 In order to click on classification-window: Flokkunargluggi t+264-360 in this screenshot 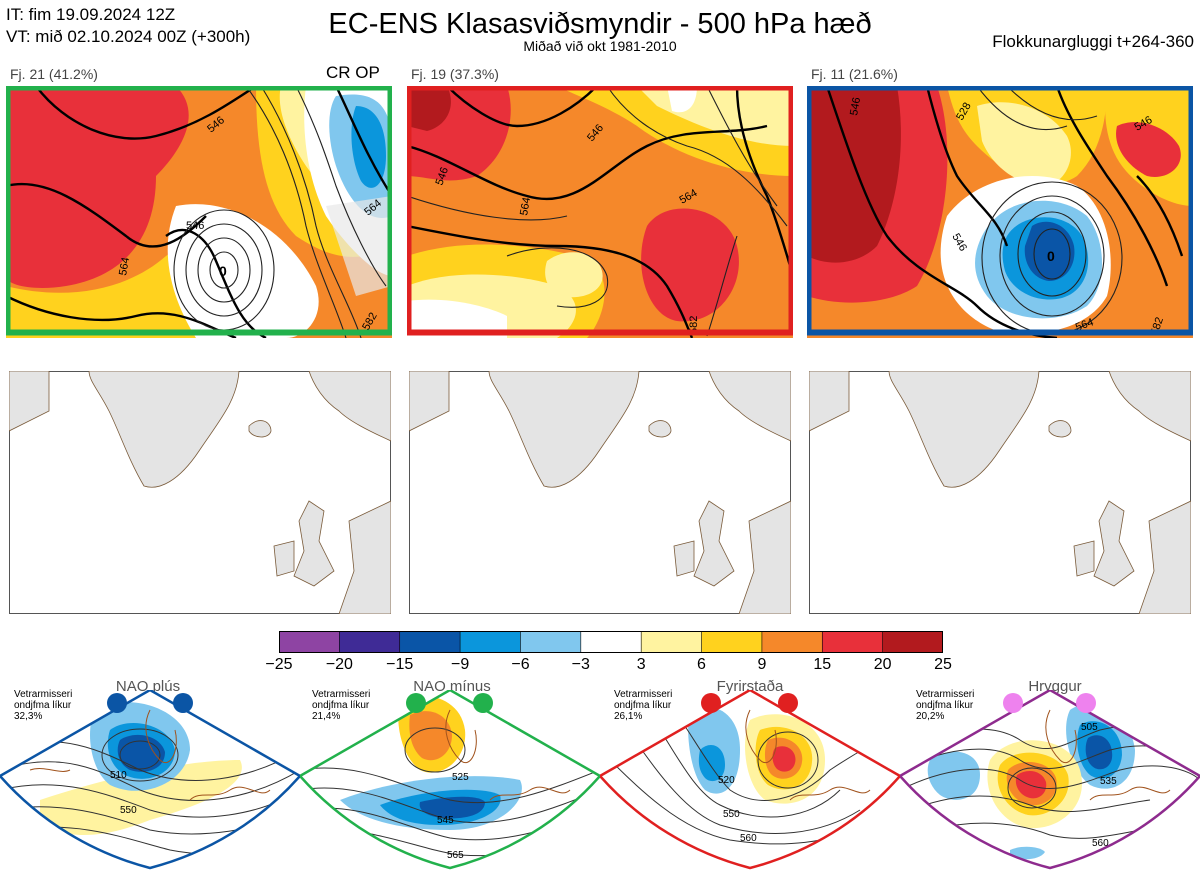, I will do `click(1093, 41)`.